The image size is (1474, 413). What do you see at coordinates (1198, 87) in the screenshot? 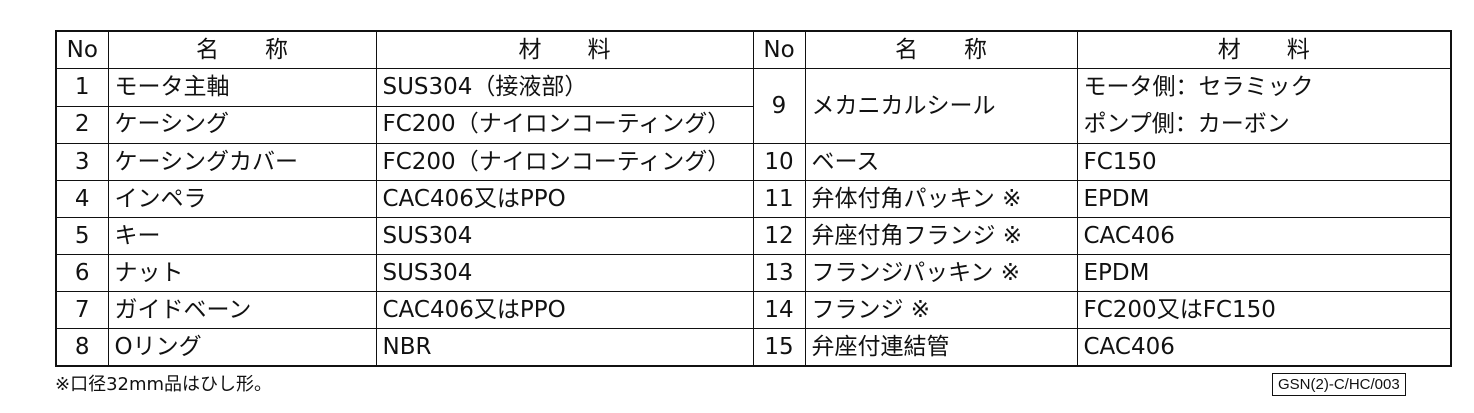
I see `material-line: モータ側：セラミック` at bounding box center [1198, 87].